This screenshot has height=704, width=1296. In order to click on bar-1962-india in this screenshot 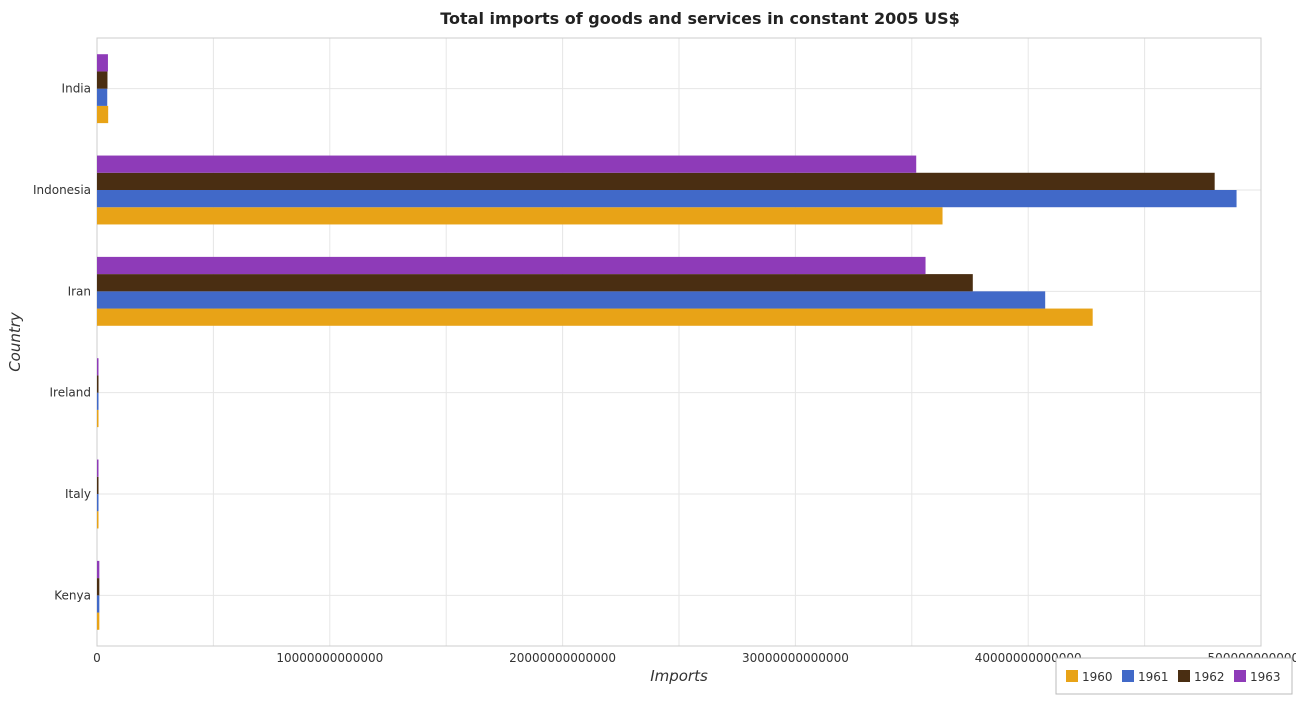, I will do `click(102, 80)`.